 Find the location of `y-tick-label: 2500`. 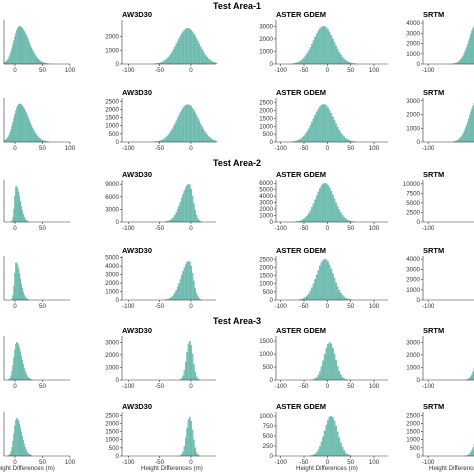

y-tick-label: 2500 is located at coordinates (266, 103).